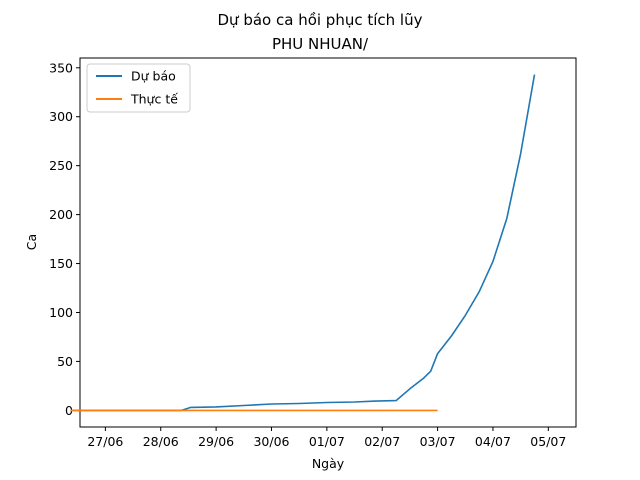  What do you see at coordinates (61, 312) in the screenshot?
I see `y-tick-label: 100` at bounding box center [61, 312].